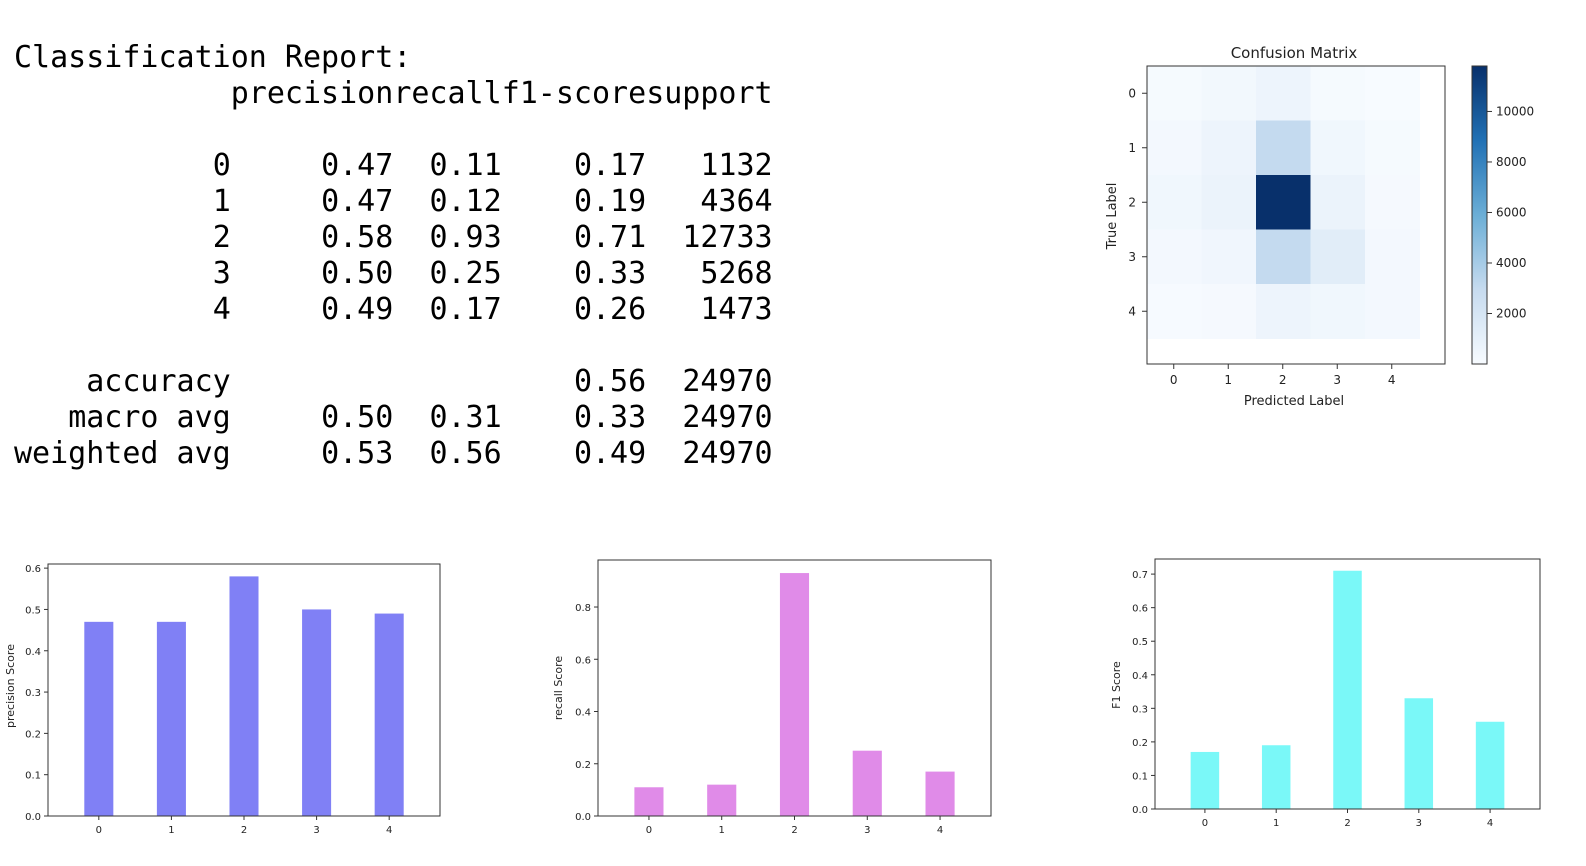 This screenshot has height=866, width=1586. Describe the element at coordinates (1511, 162) in the screenshot. I see `colorbar-tick-label: 8000` at that location.